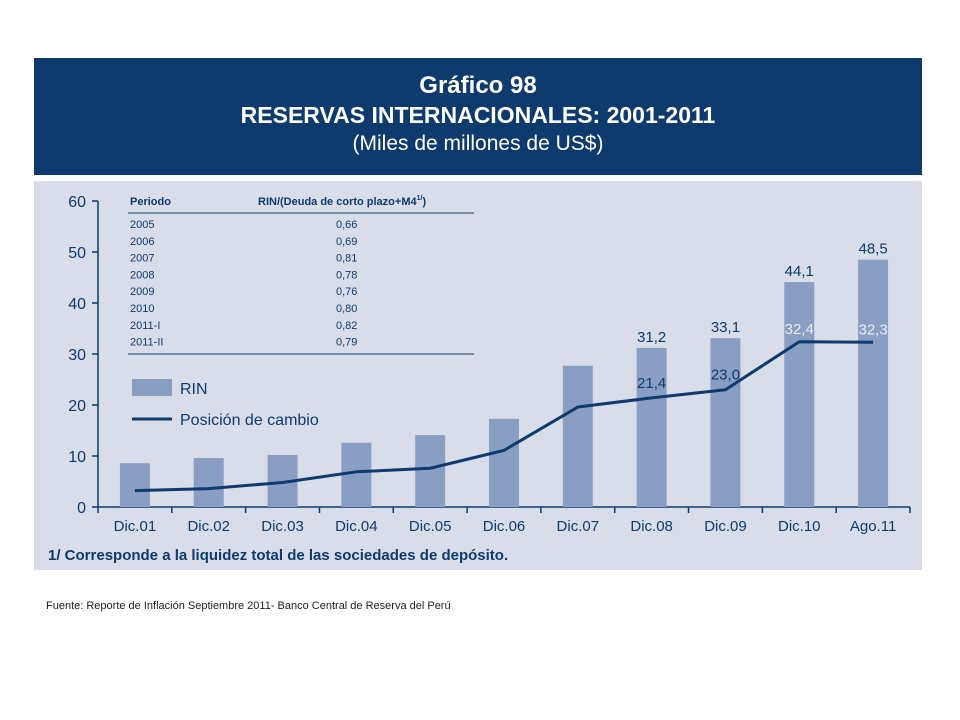 The image size is (960, 720). I want to click on table-cell-ratio: 0,69, so click(346, 242).